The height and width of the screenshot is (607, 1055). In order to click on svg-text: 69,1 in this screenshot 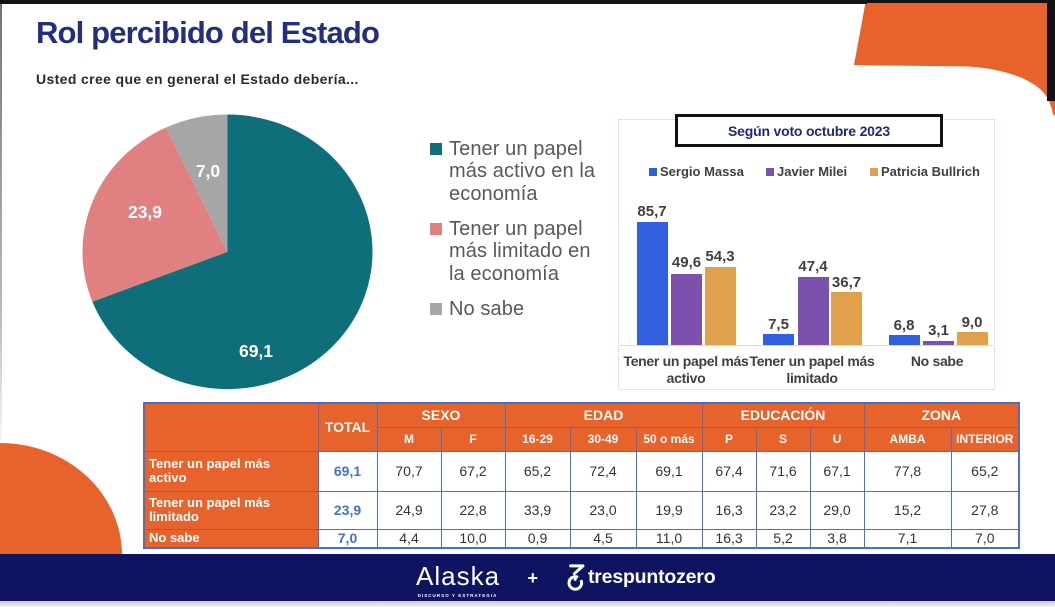, I will do `click(256, 351)`.